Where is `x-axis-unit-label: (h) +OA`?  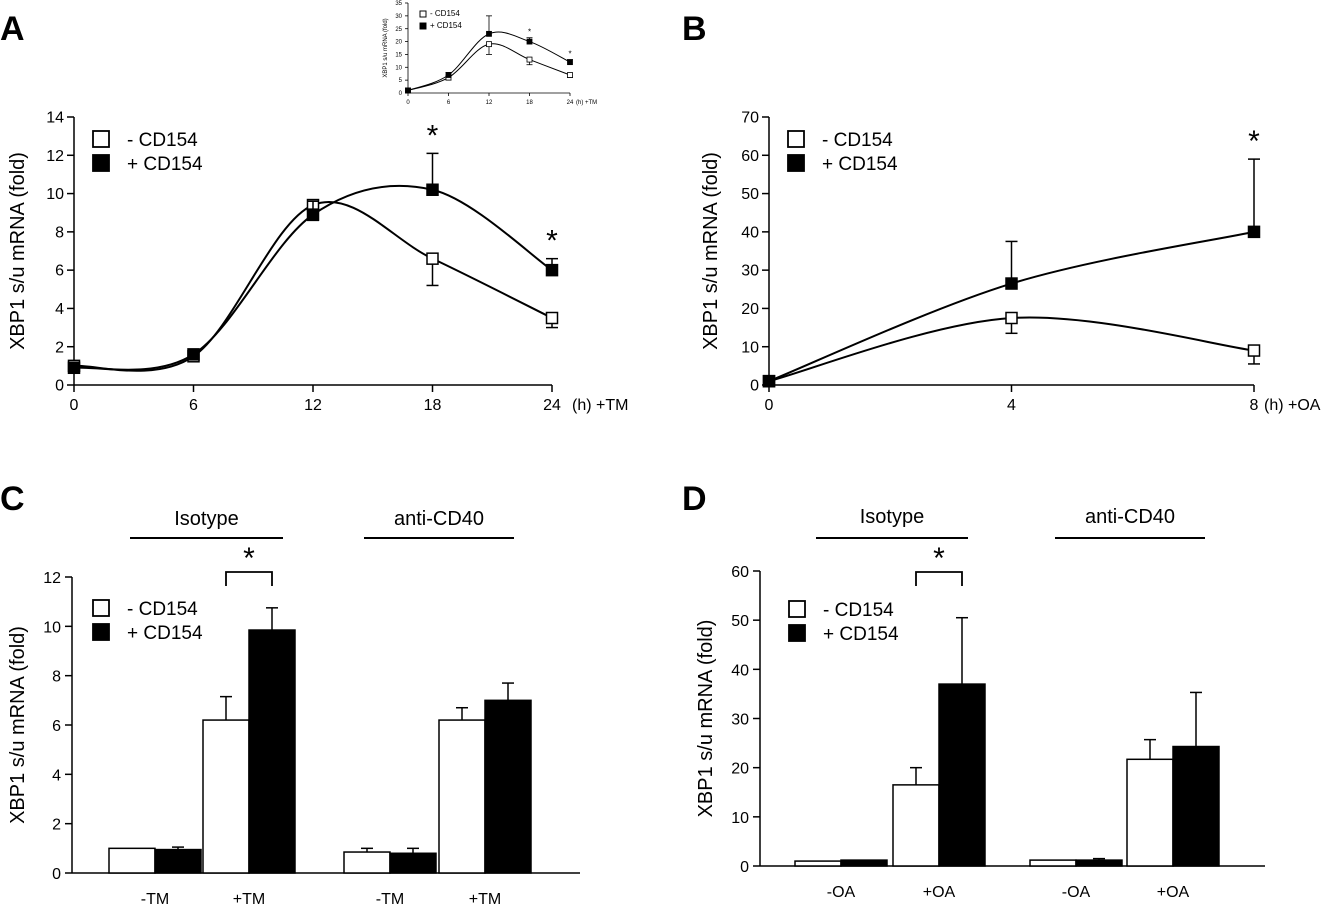 x-axis-unit-label: (h) +OA is located at coordinates (1292, 405).